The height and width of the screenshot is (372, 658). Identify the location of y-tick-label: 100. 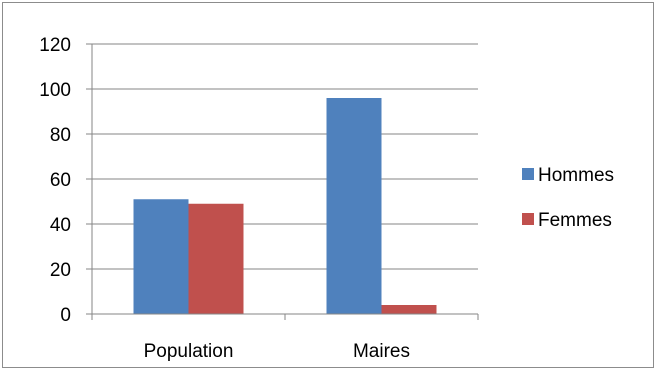
(55, 90).